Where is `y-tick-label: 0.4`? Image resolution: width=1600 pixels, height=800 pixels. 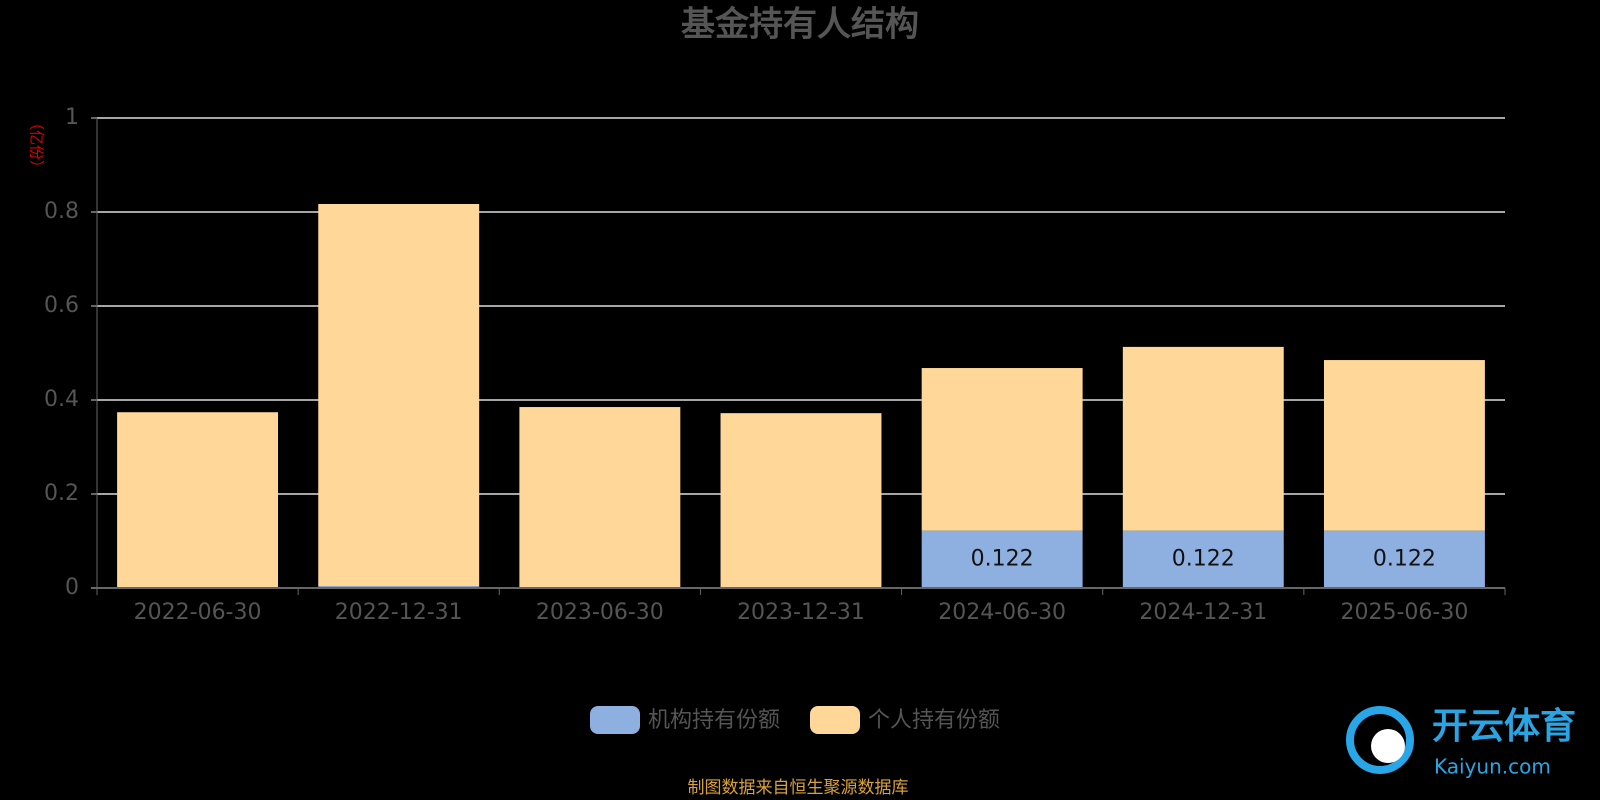 y-tick-label: 0.4 is located at coordinates (61, 399).